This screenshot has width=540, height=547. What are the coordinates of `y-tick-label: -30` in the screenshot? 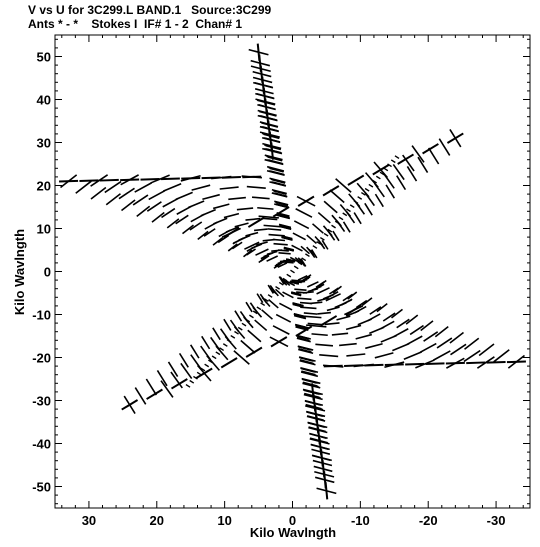 It's located at (41, 401).